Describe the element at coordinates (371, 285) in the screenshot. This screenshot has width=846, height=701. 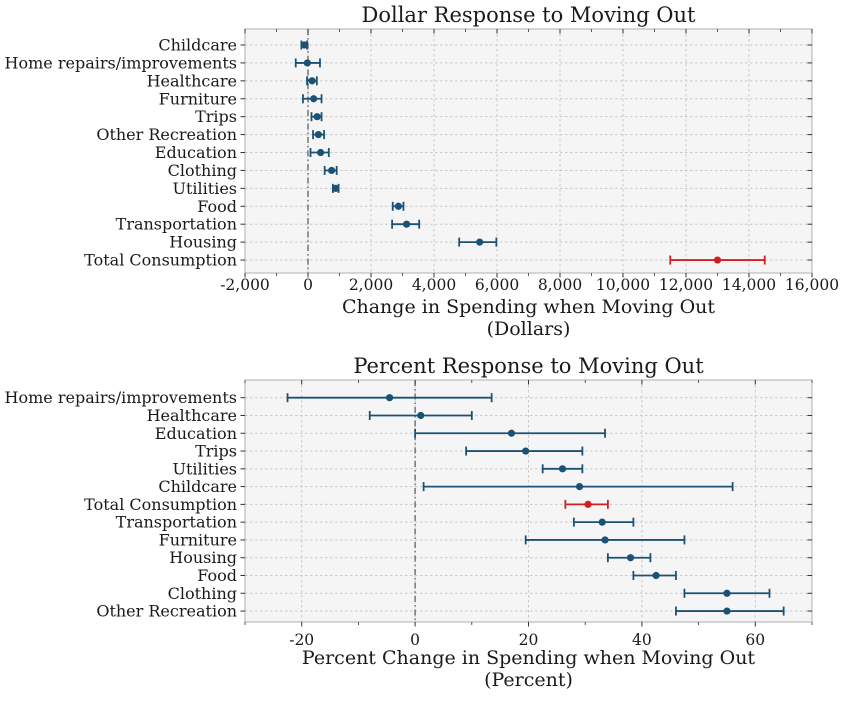
I see `x-tick-label: 2,000` at that location.